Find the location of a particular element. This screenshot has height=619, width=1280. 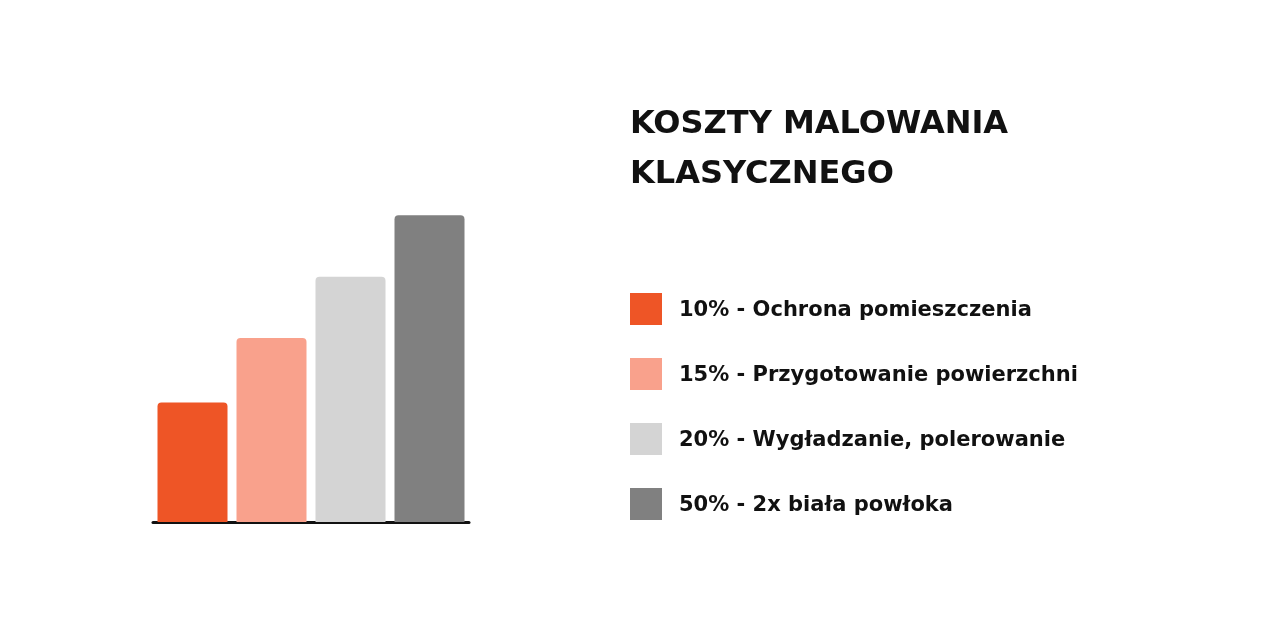

text: KOSZTY MALOWANIA KLASYCZNEGO is located at coordinates (825, 147).